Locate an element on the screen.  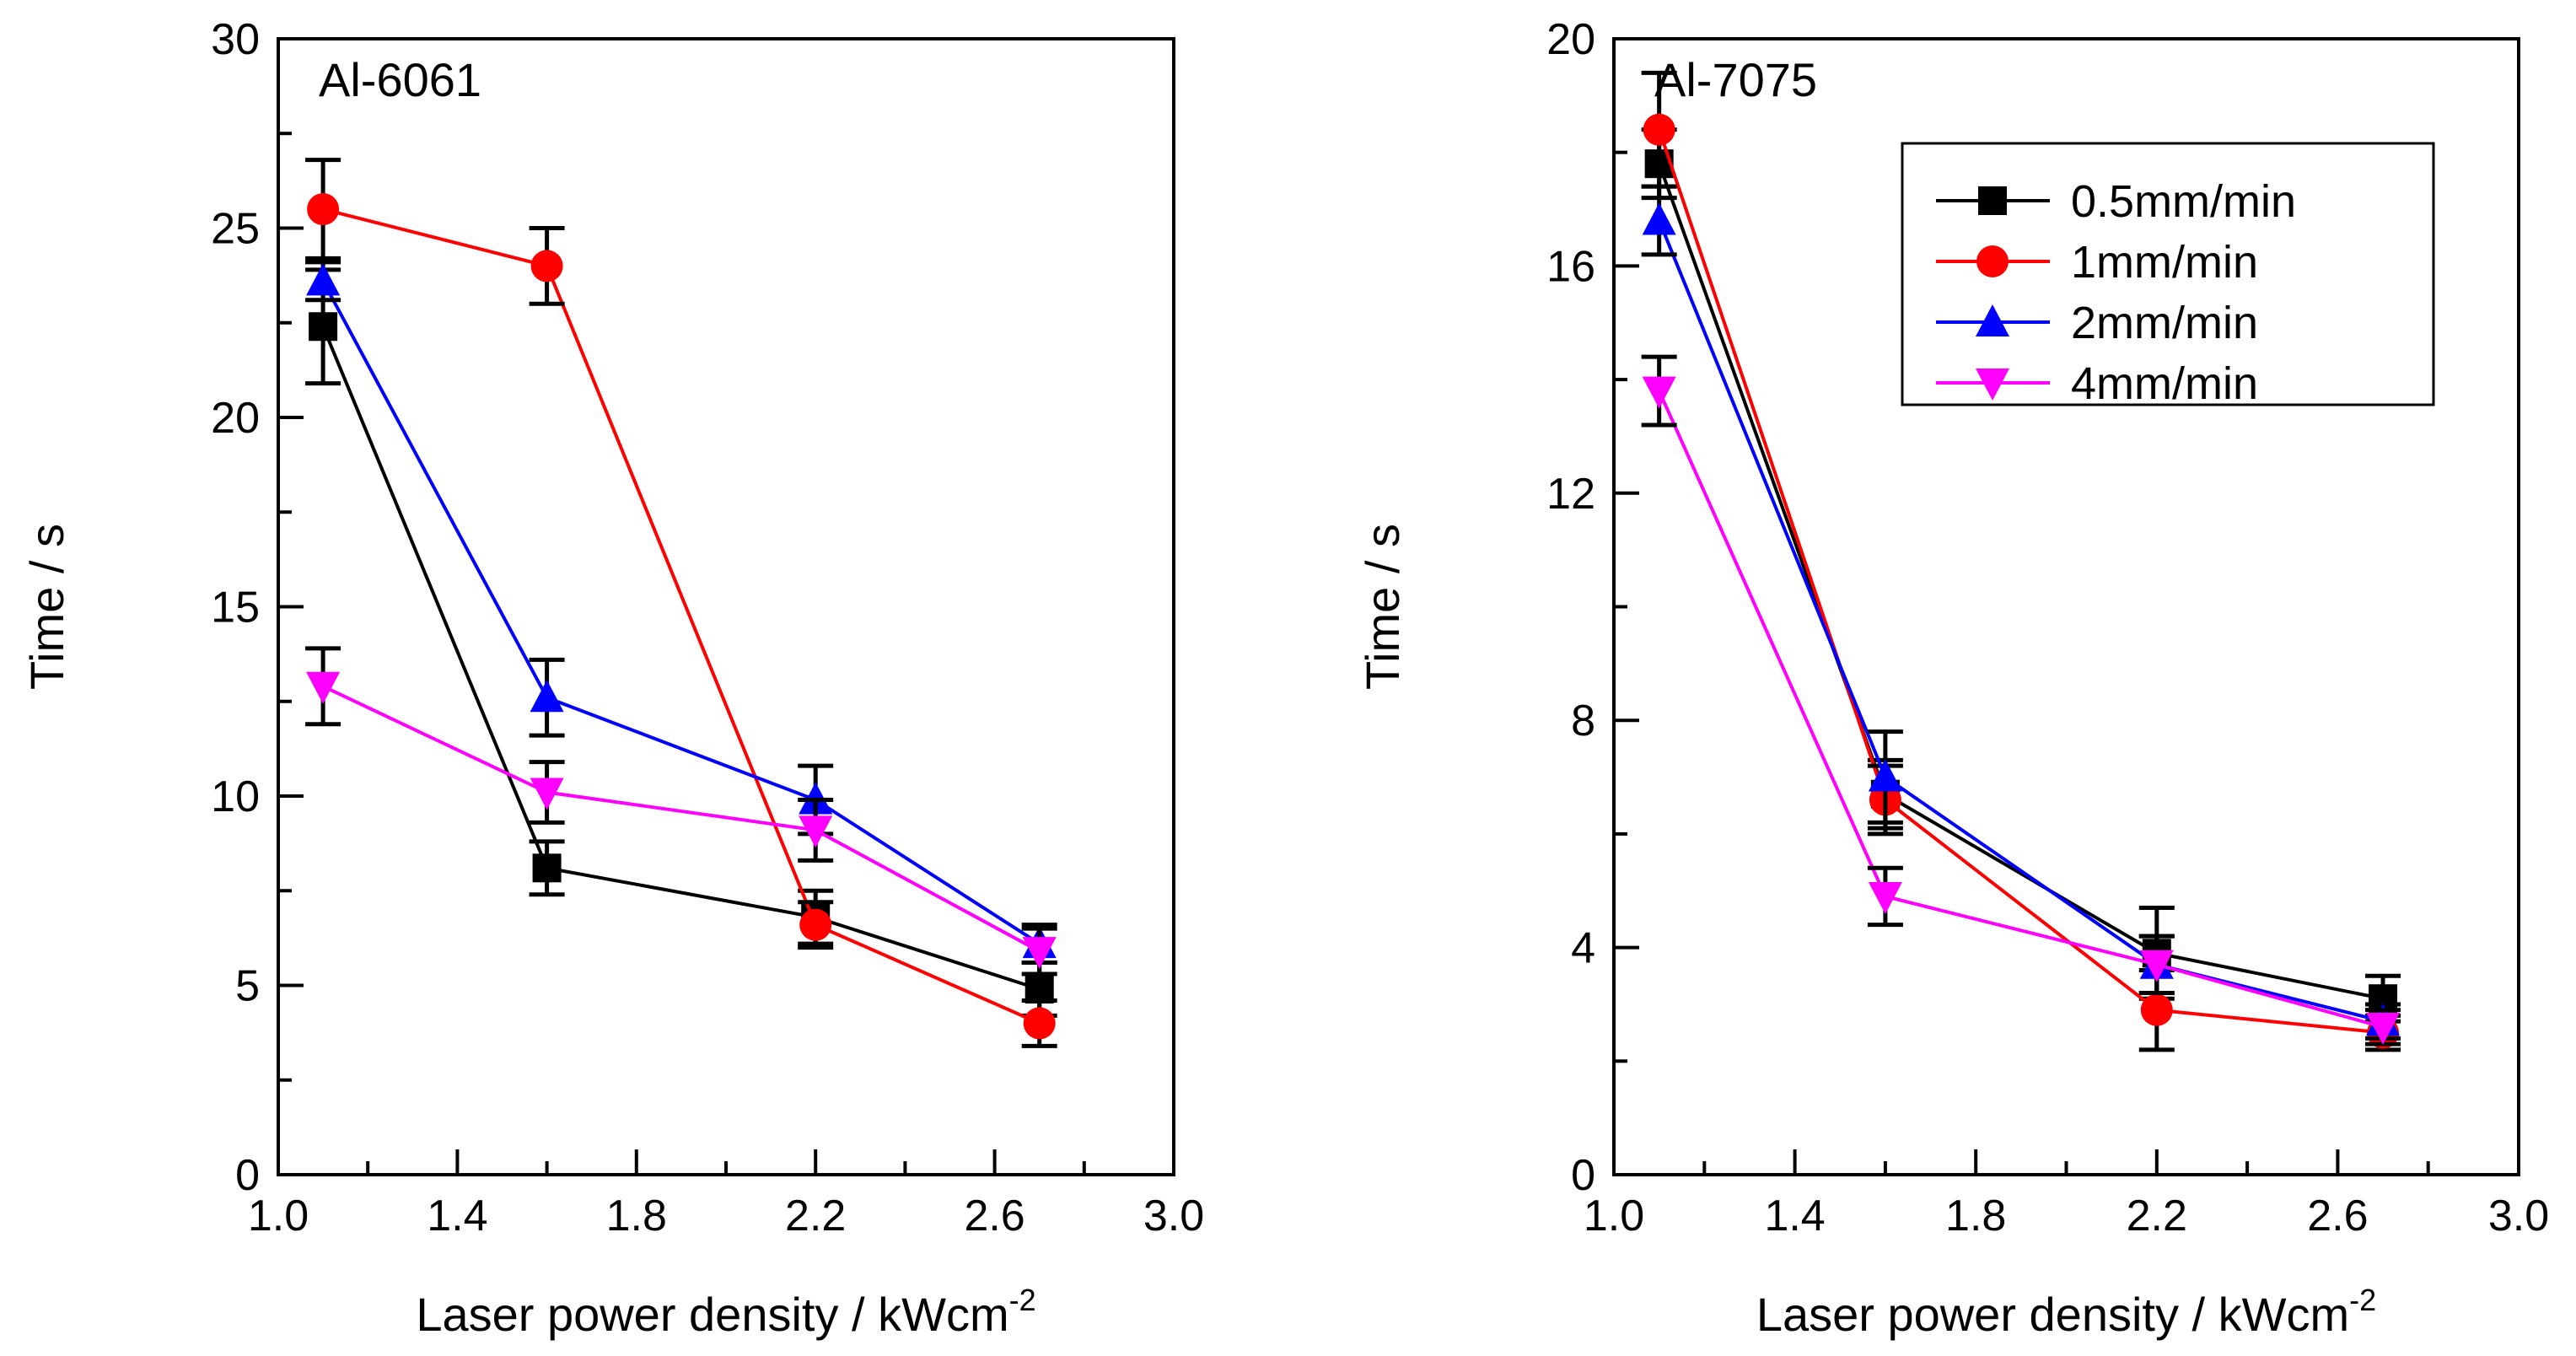
legend: 0.5mm/min 1mm/min 2mm/min 4mm/min is located at coordinates (2168, 276).